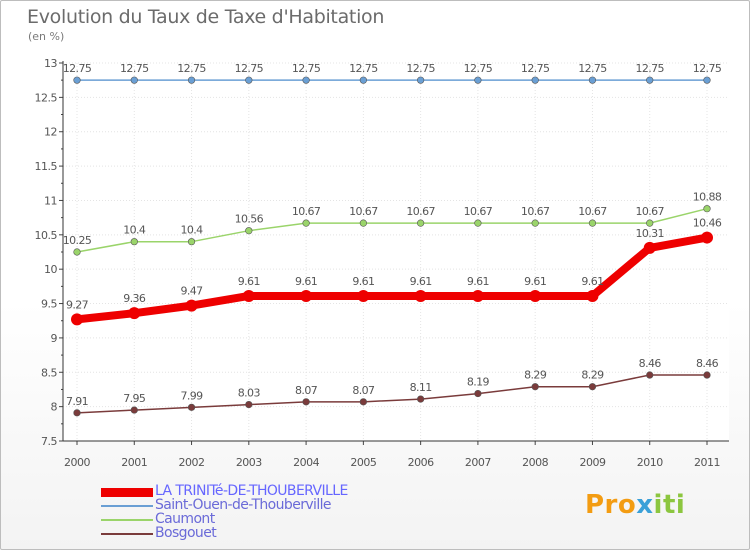  What do you see at coordinates (77, 240) in the screenshot?
I see `data-label: 10.25` at bounding box center [77, 240].